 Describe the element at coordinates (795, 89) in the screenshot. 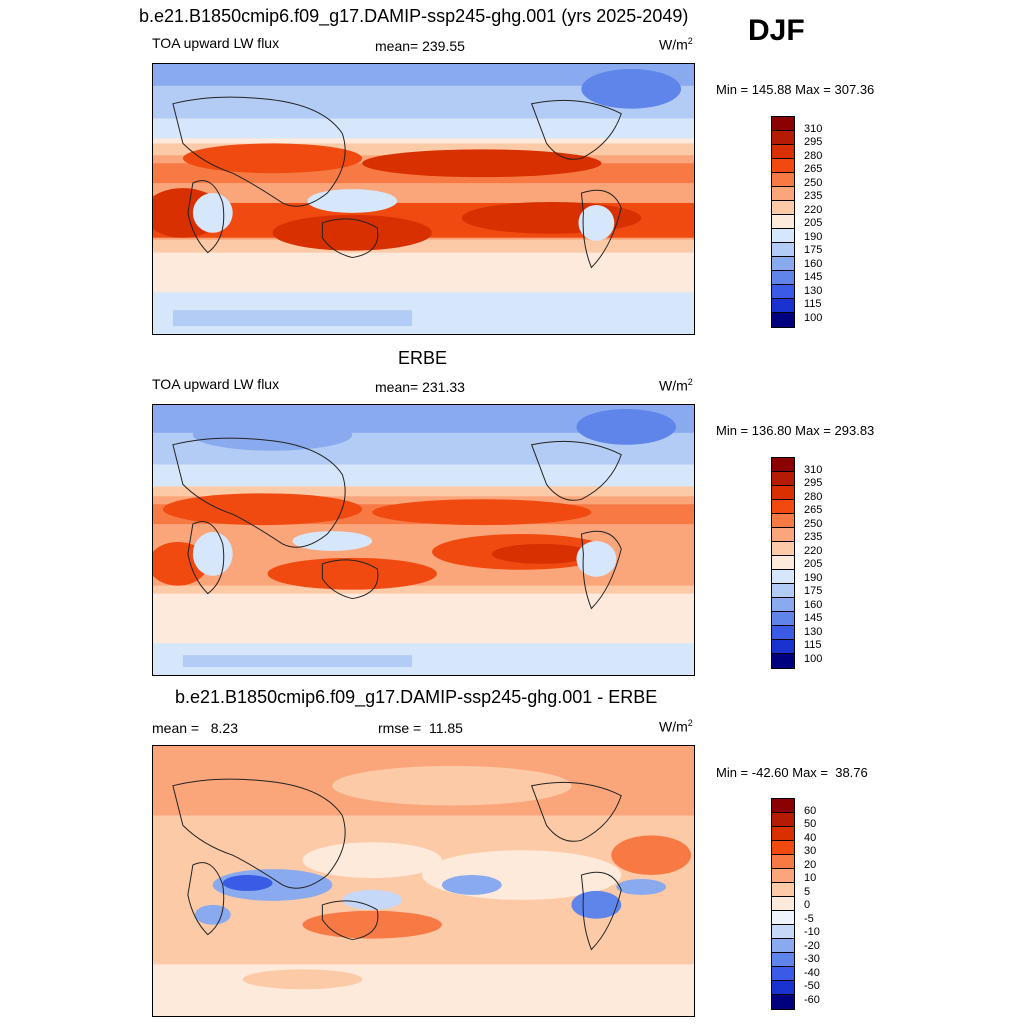

I see `panel1-minmax: Min = 145.88 Max = 307.36` at that location.